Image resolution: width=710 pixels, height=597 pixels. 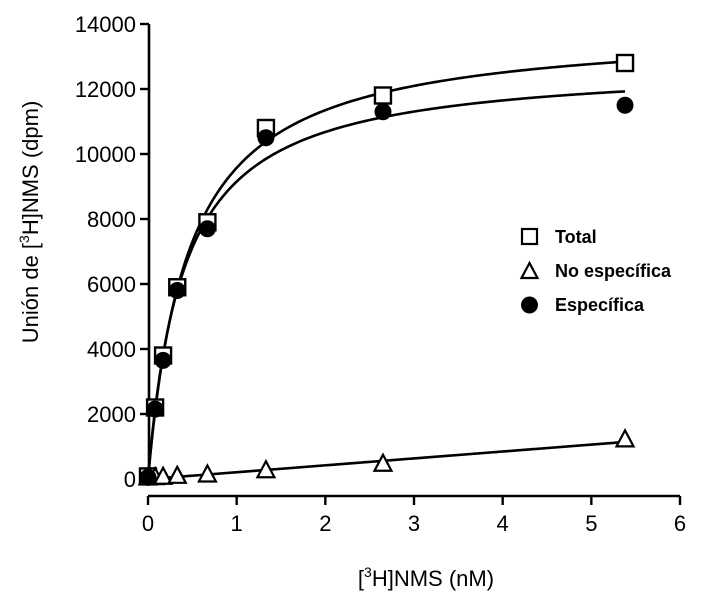 What do you see at coordinates (30, 293) in the screenshot?
I see `y-axis-title-prefix: Unión de [` at bounding box center [30, 293].